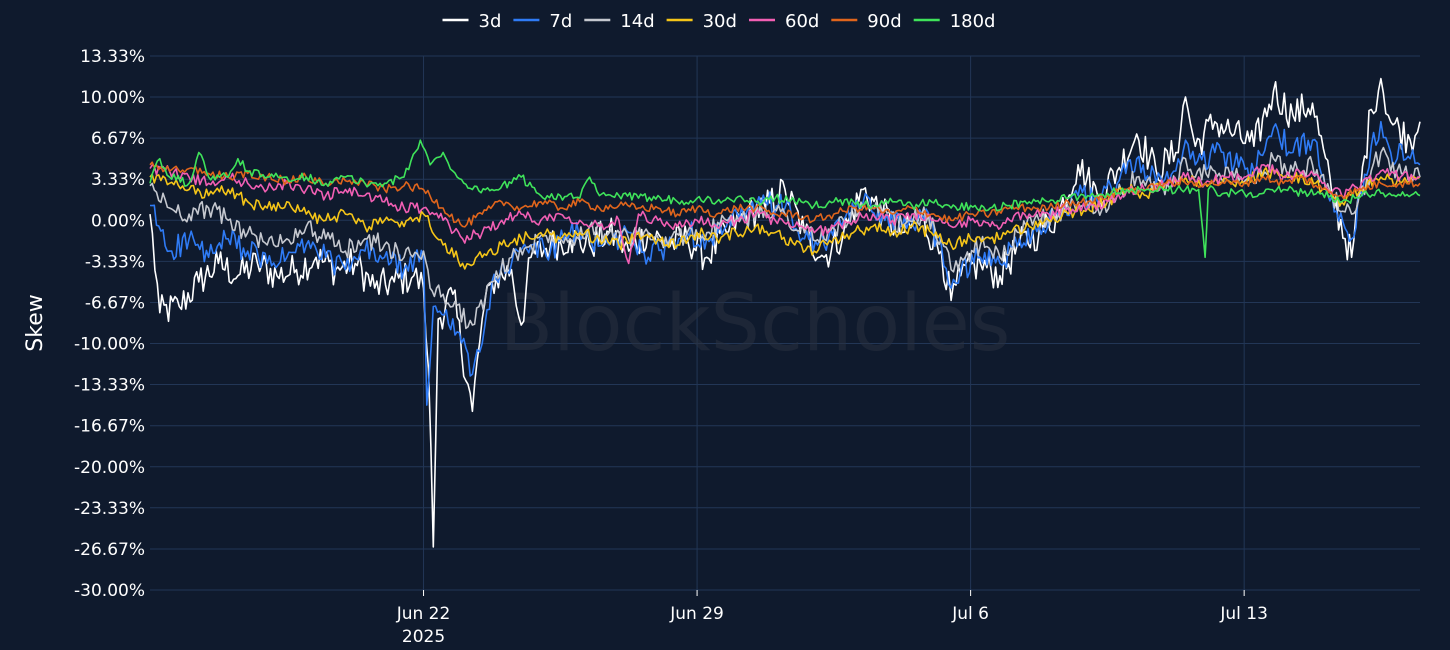 Image resolution: width=1450 pixels, height=650 pixels. I want to click on legend-label: 90d, so click(884, 21).